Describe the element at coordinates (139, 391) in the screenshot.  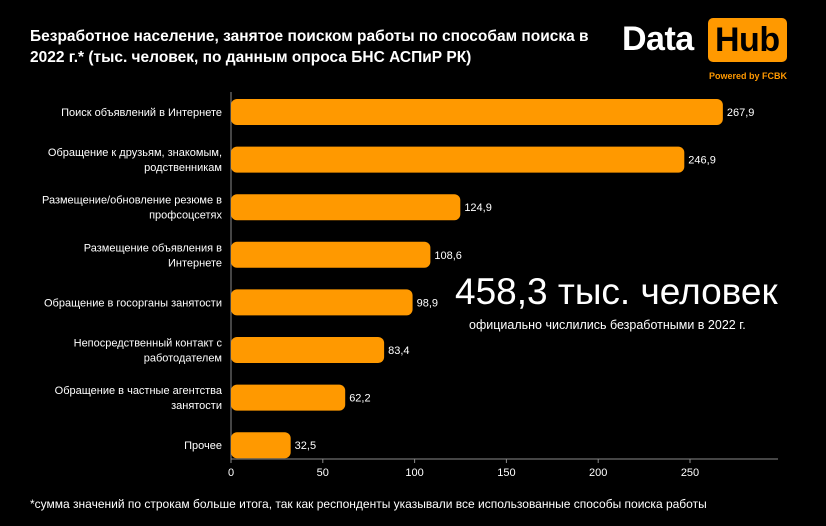
I see `category-label-line: Обращение в частные агентства` at that location.